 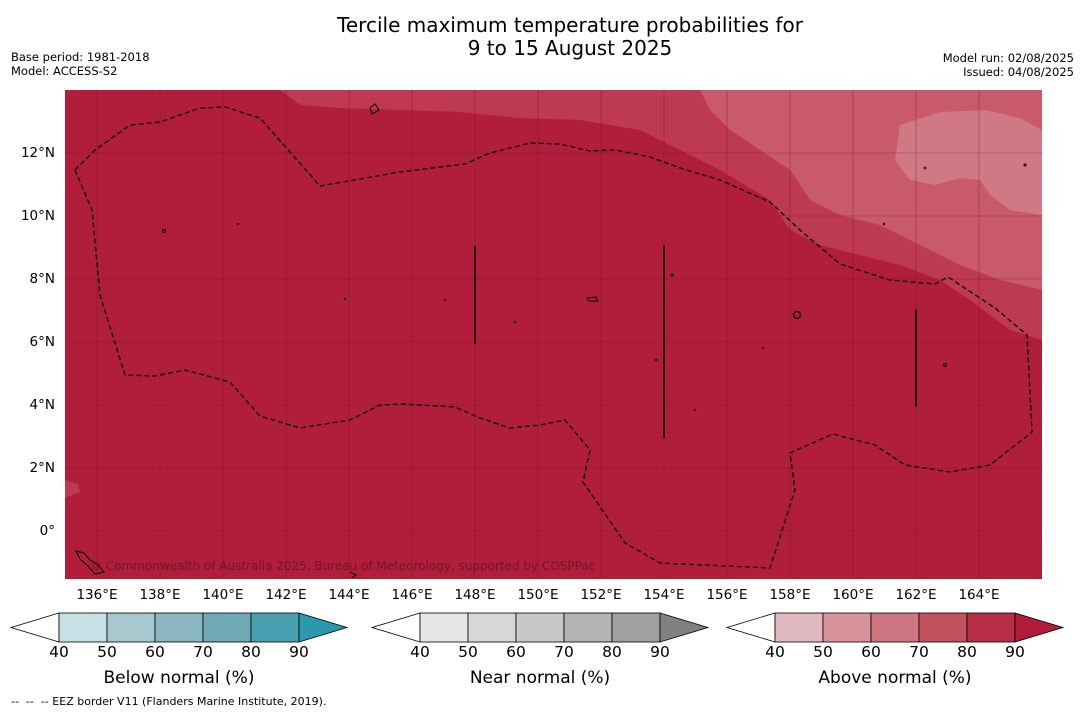 I want to click on x-tick-label: 160°E, so click(x=853, y=595).